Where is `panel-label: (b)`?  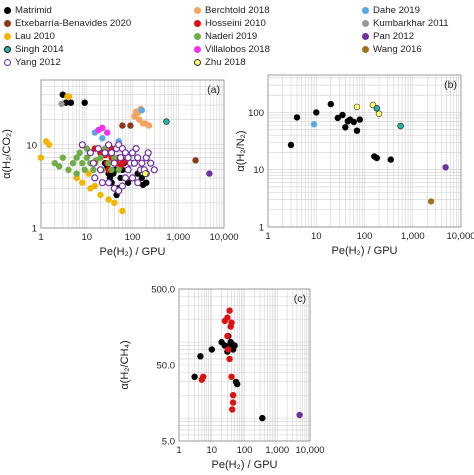
panel-label: (b) is located at coordinates (450, 85).